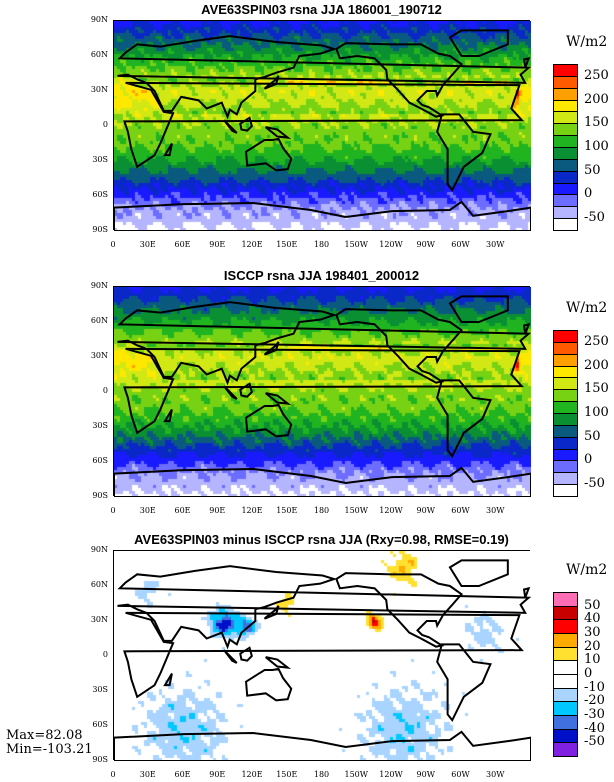 This screenshot has width=614, height=782. I want to click on plot-title: ISCCP rsna JJA 198401_200012, so click(321, 275).